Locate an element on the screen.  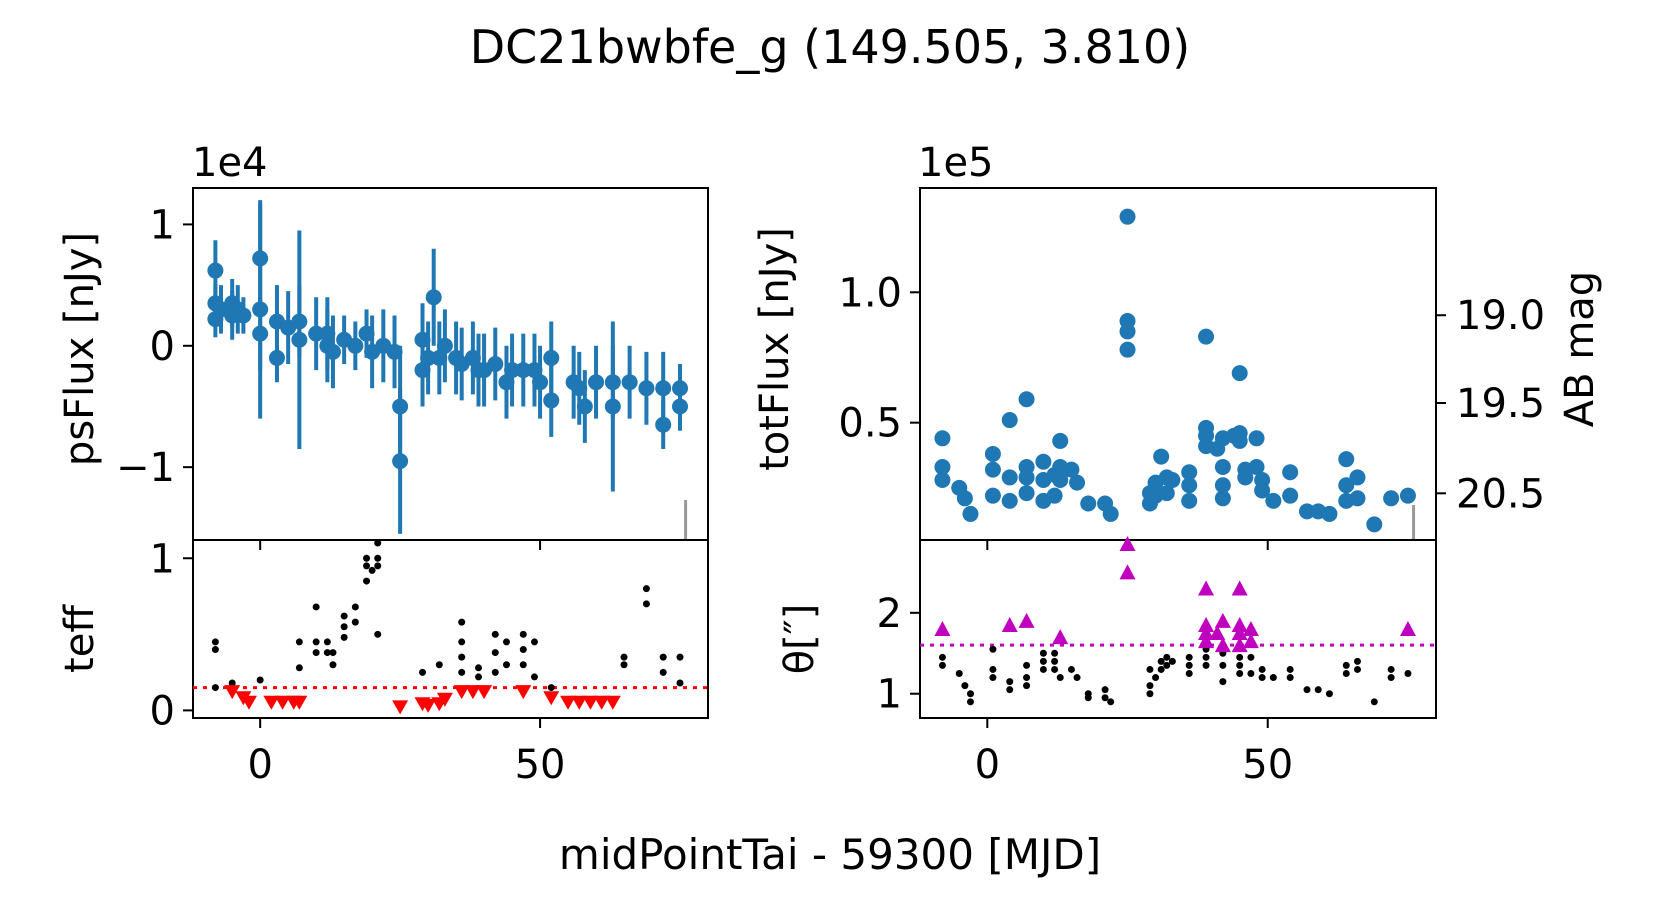
teff-frame is located at coordinates (450, 629).